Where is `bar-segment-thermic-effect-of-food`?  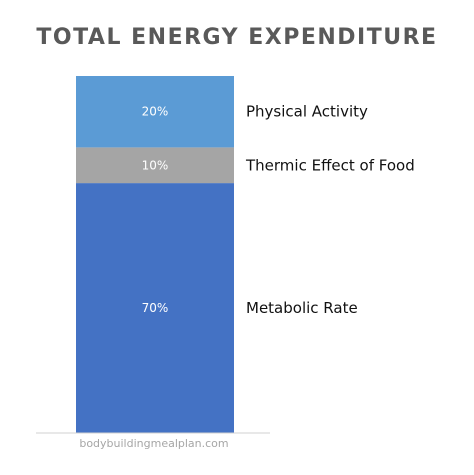 bar-segment-thermic-effect-of-food is located at coordinates (155, 165).